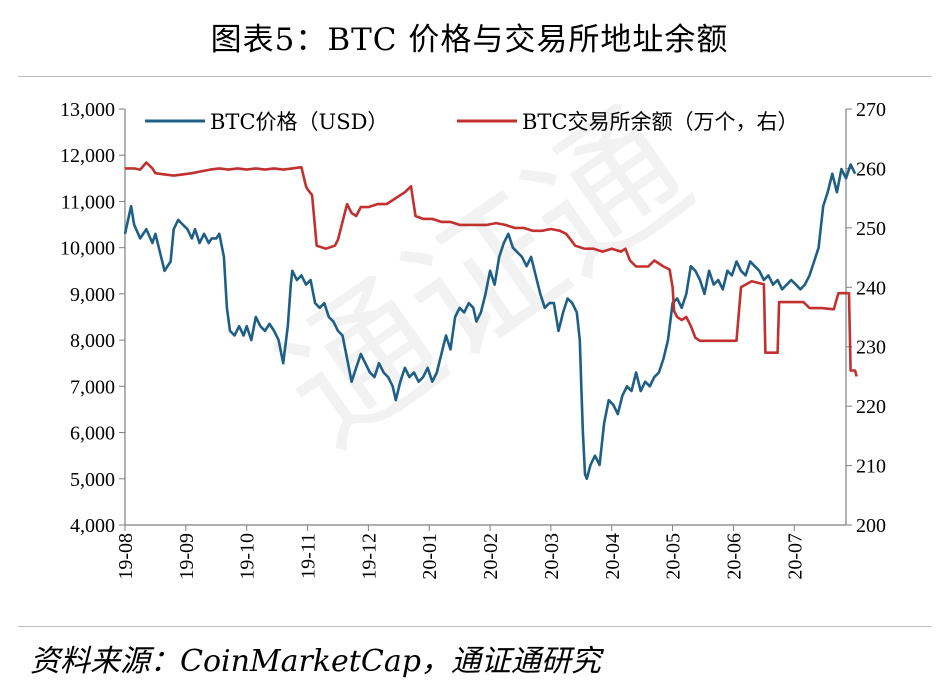 Image resolution: width=939 pixels, height=692 pixels. Describe the element at coordinates (552, 556) in the screenshot. I see `x-tick-label: 20-03` at that location.